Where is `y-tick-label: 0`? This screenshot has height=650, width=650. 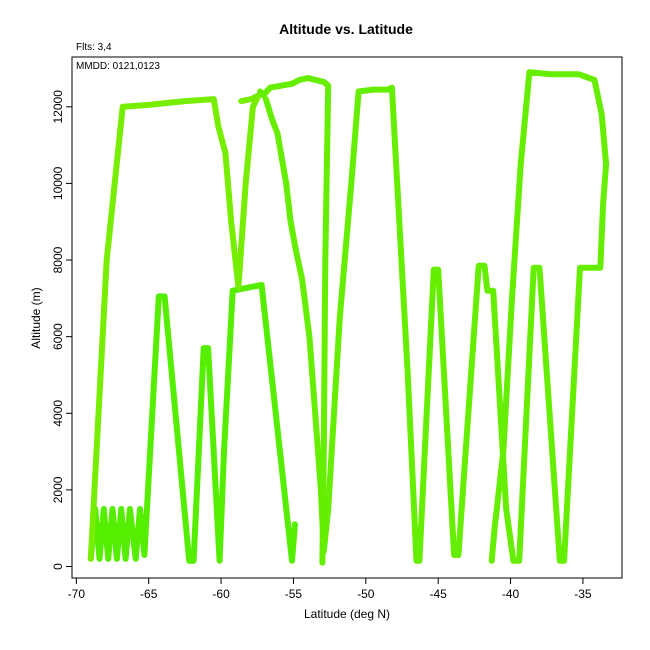 y-tick-label: 0 is located at coordinates (58, 566).